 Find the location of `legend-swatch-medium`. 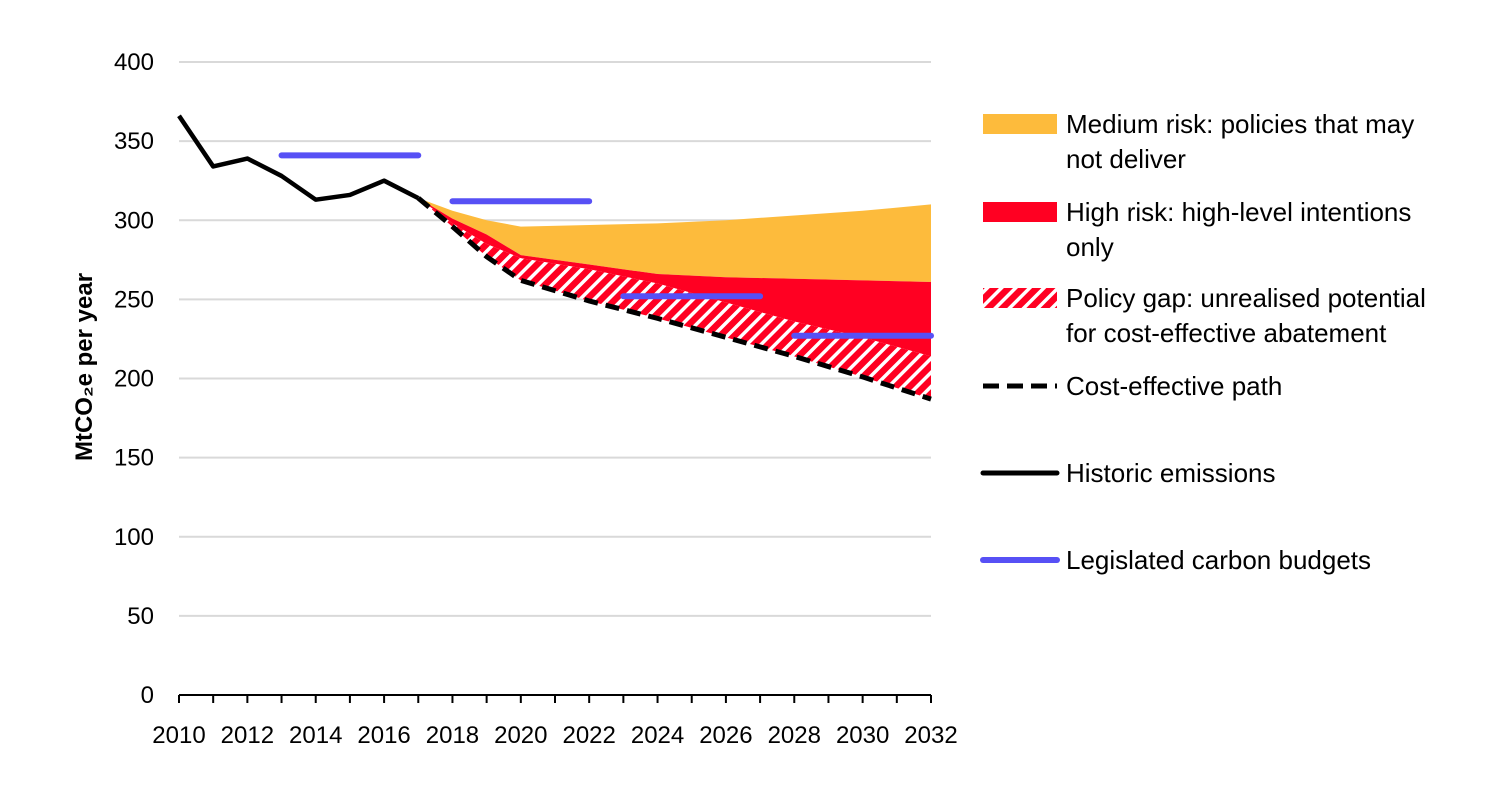

legend-swatch-medium is located at coordinates (1020, 124).